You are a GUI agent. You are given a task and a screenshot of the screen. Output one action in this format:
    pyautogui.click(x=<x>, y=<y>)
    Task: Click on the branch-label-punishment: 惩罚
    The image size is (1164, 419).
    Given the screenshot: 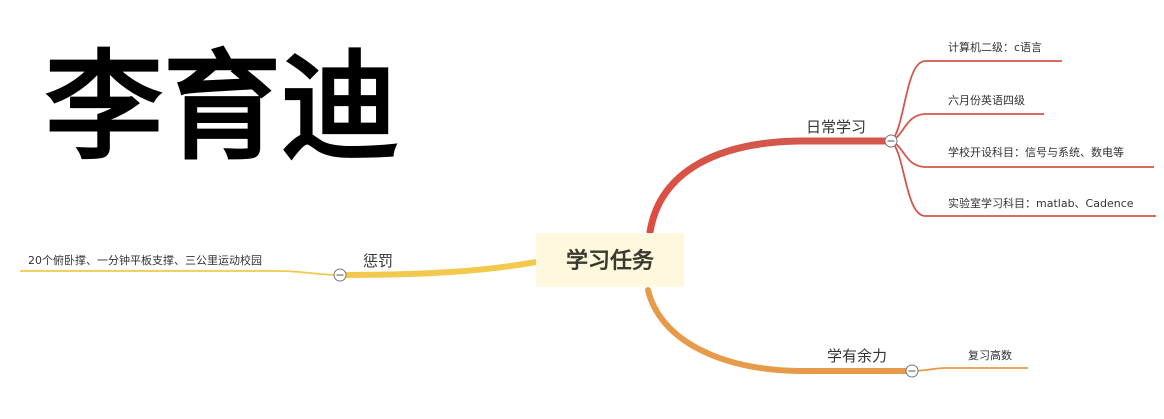 What is the action you would take?
    pyautogui.click(x=378, y=261)
    